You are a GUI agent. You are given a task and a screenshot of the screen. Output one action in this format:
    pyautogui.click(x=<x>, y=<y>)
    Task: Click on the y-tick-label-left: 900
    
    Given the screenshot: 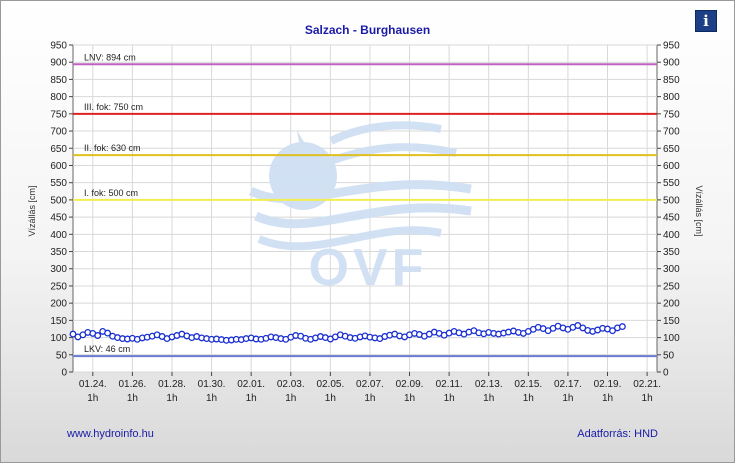 What is the action you would take?
    pyautogui.click(x=58, y=63)
    